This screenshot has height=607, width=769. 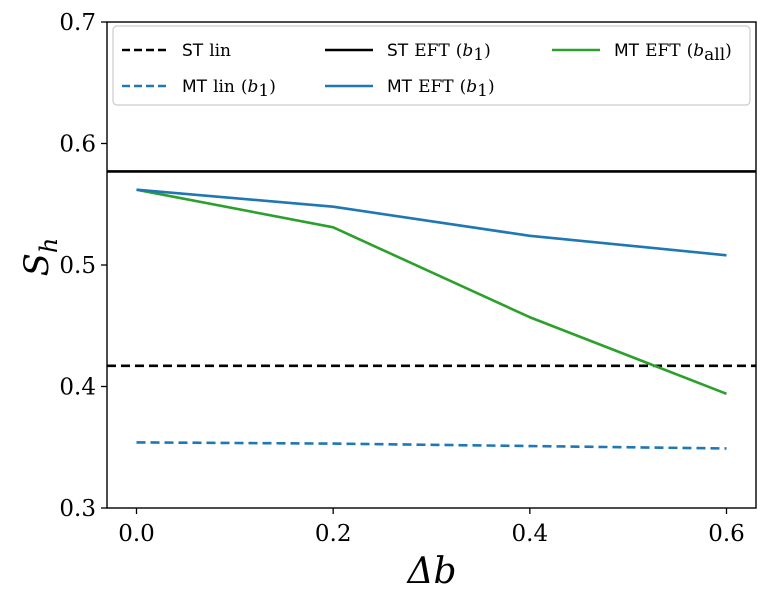 I want to click on x-axis: 0.0 0.2 0.4 0.6, so click(x=431, y=527).